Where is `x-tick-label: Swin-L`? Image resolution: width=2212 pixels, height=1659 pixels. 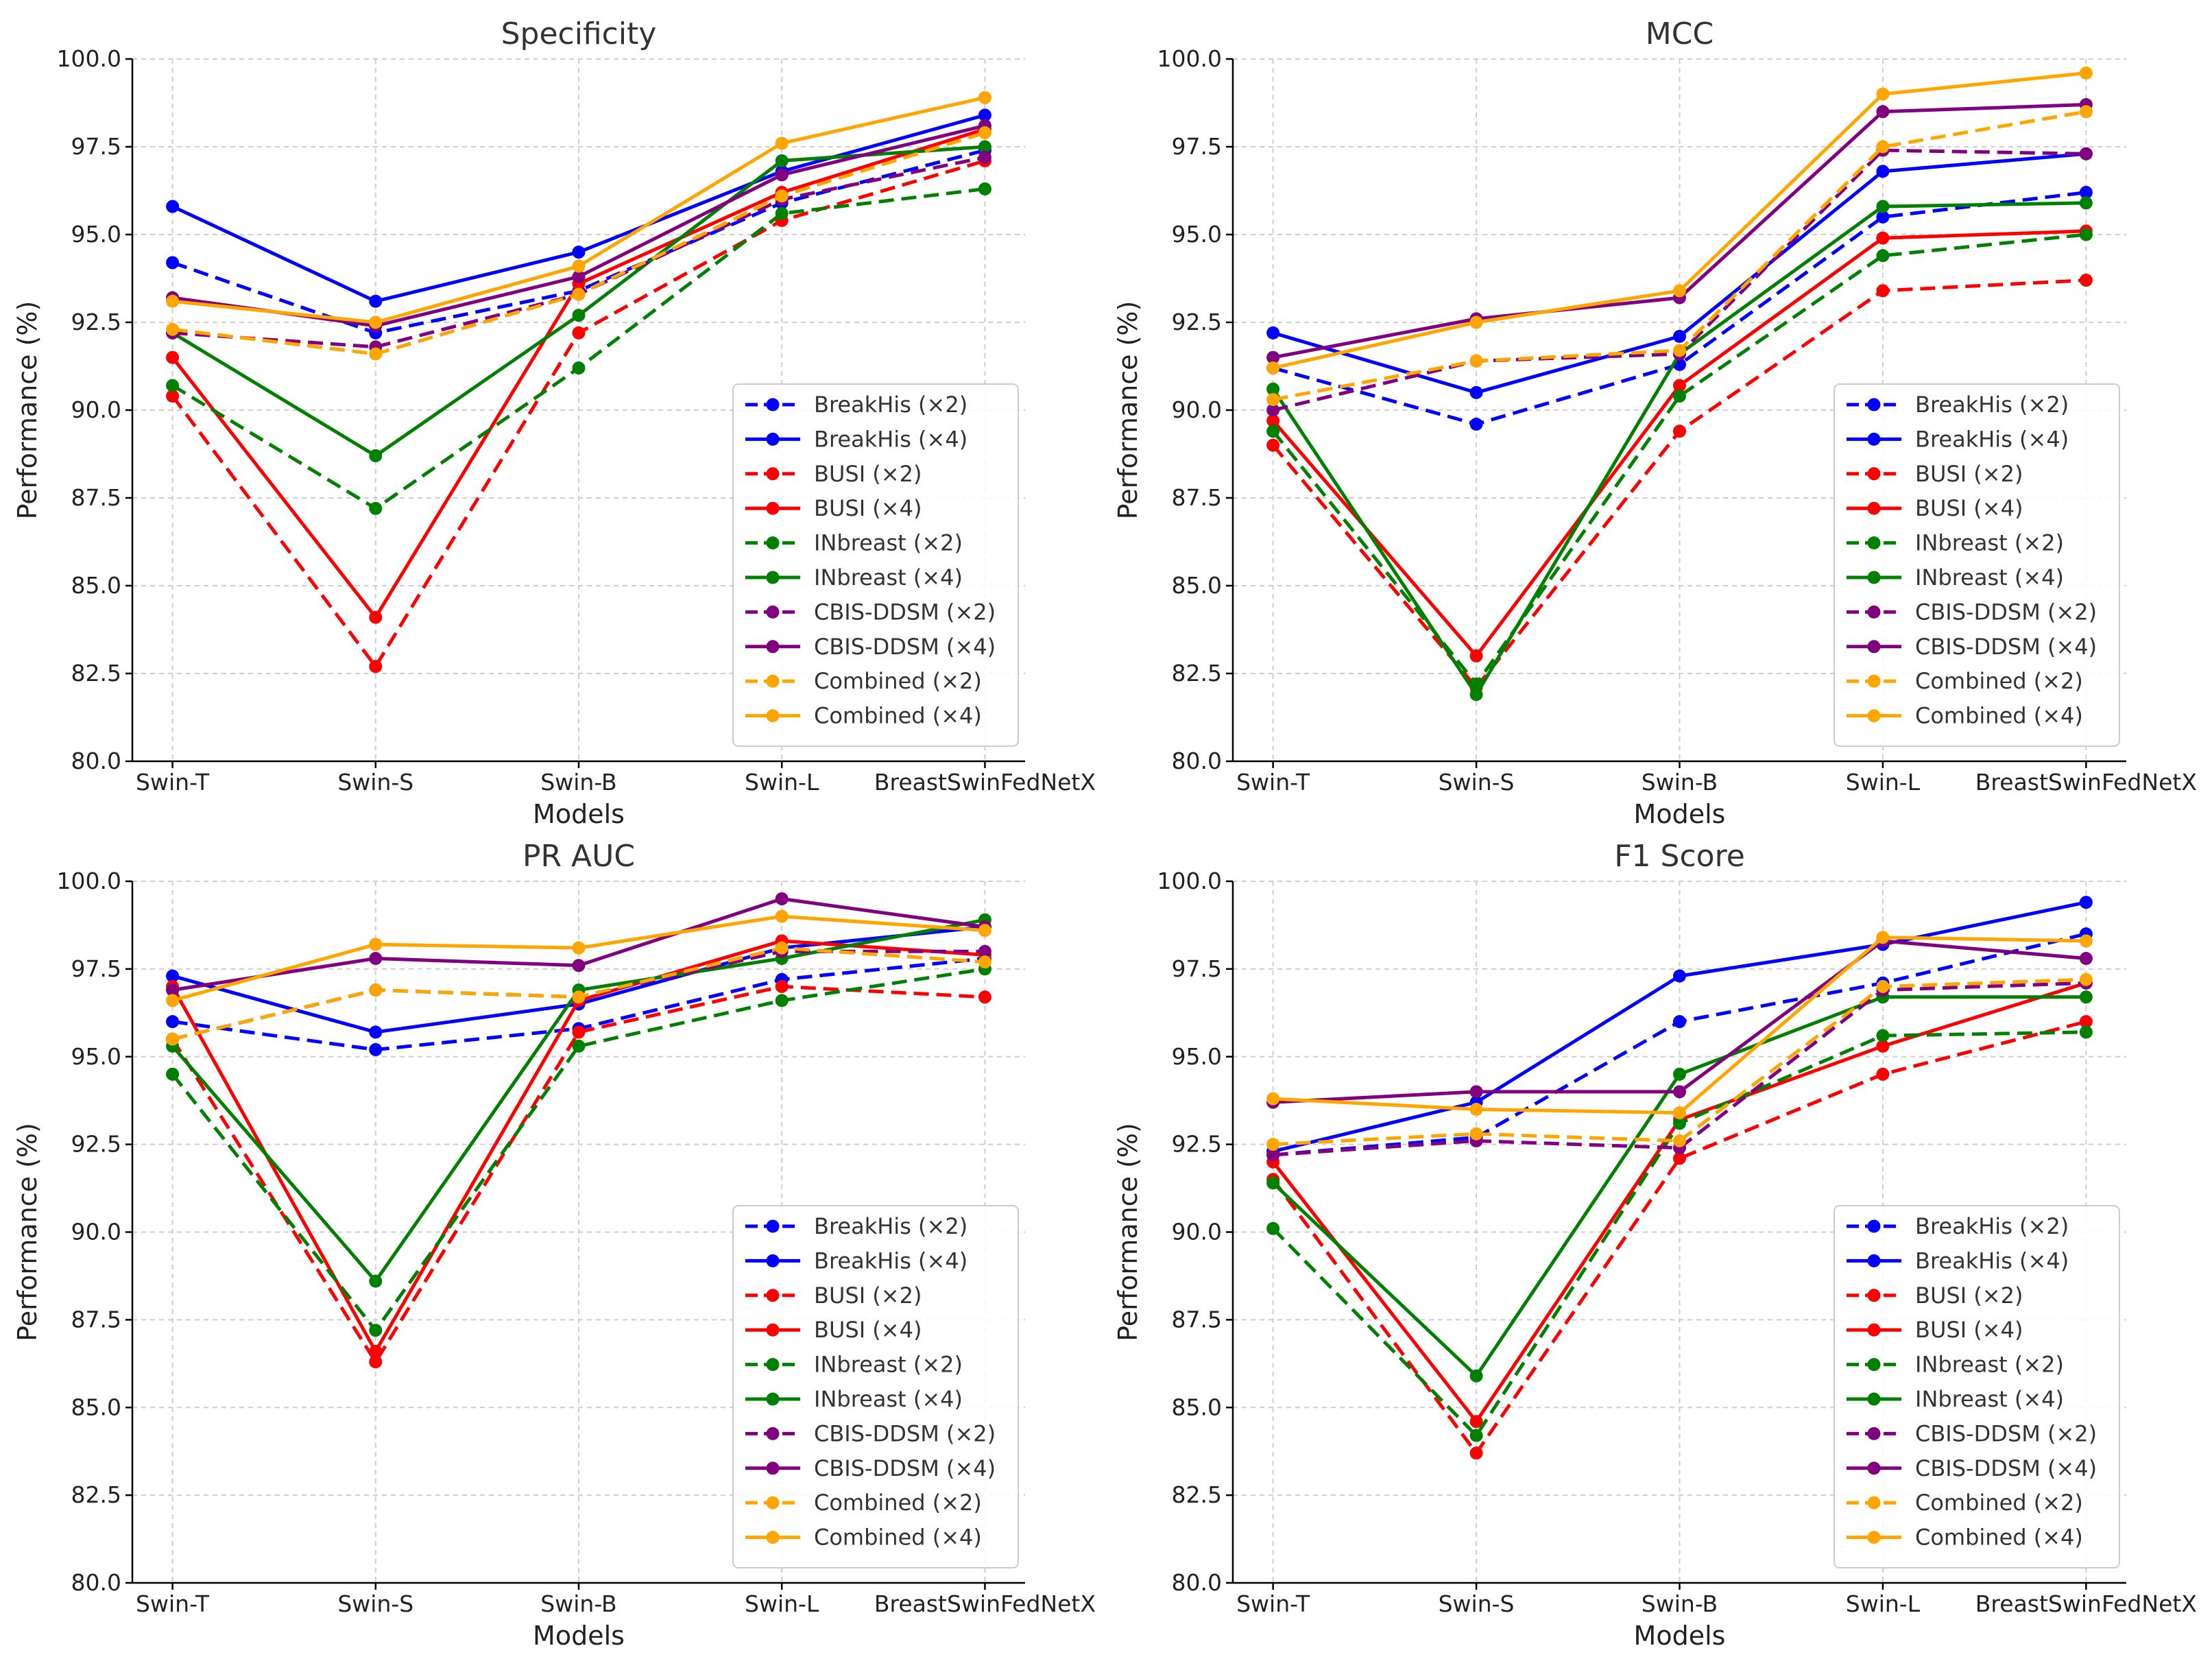 x-tick-label: Swin-L is located at coordinates (782, 782).